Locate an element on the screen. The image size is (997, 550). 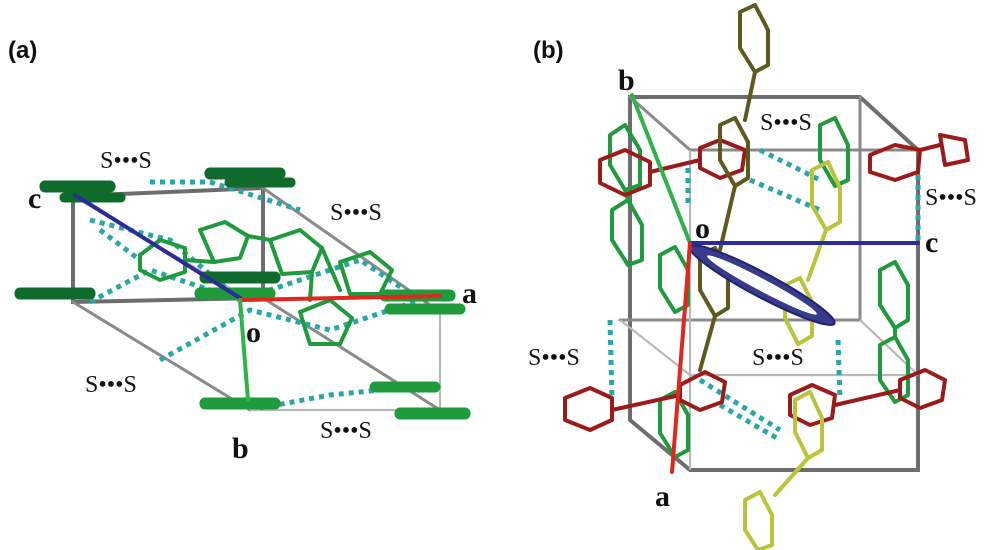
panel-a-ring-molecules is located at coordinates (266, 283).